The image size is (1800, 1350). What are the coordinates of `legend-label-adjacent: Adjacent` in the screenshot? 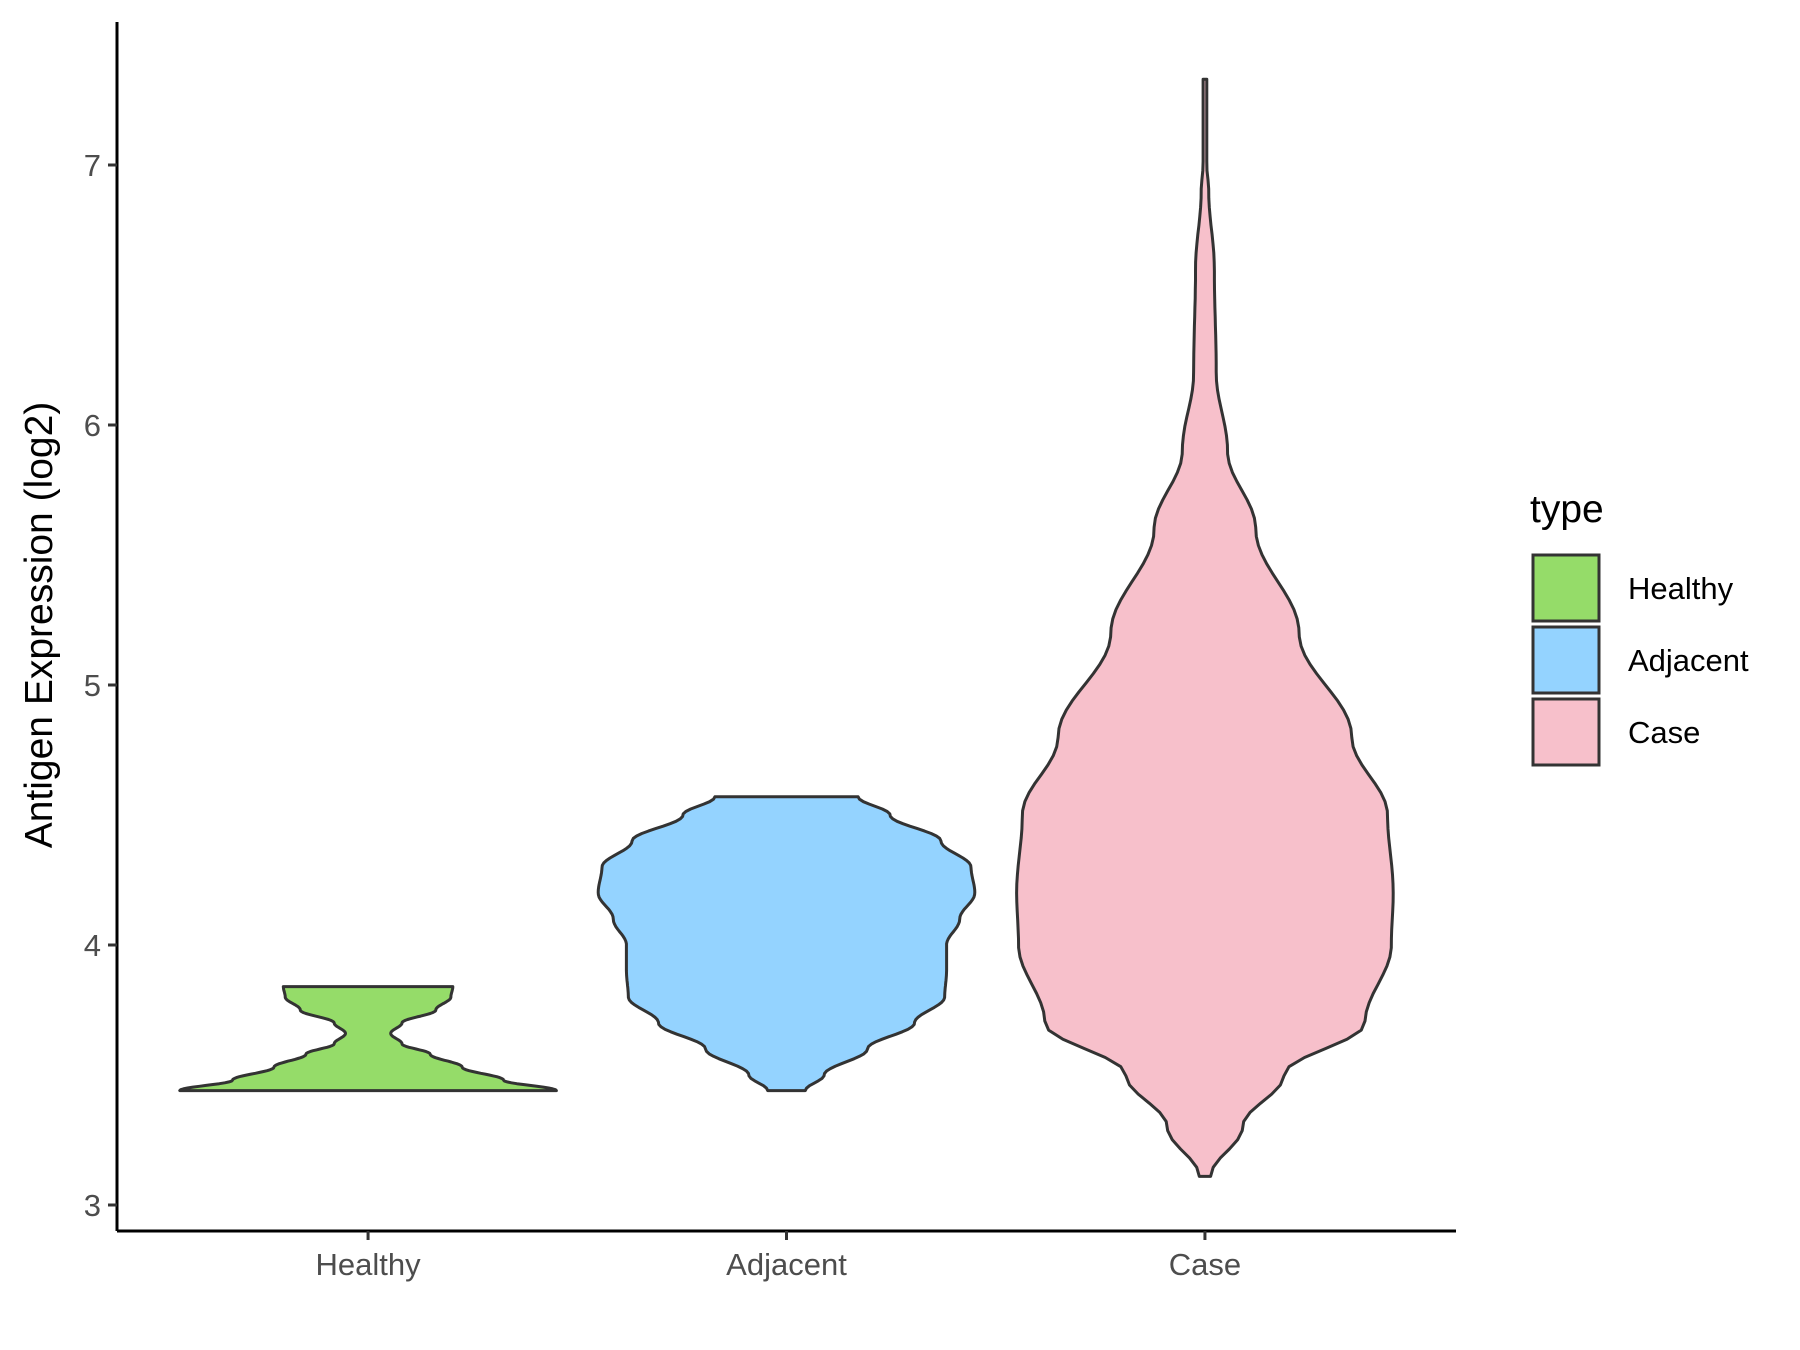 It's located at (1688, 660).